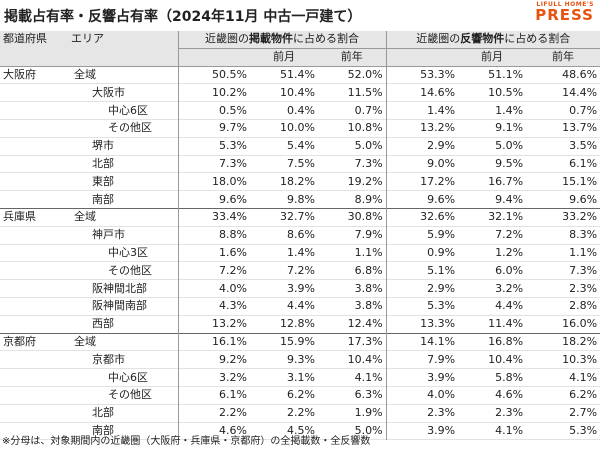  What do you see at coordinates (352, 74) in the screenshot?
I see `value-cell: 52.0%` at bounding box center [352, 74].